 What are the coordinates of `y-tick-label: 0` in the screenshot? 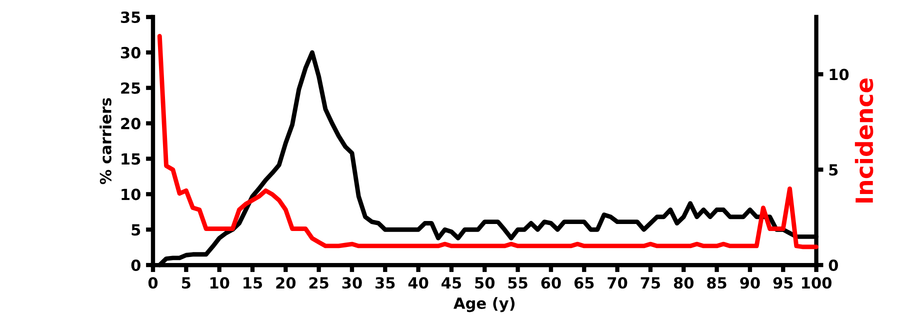 It's located at (135, 265).